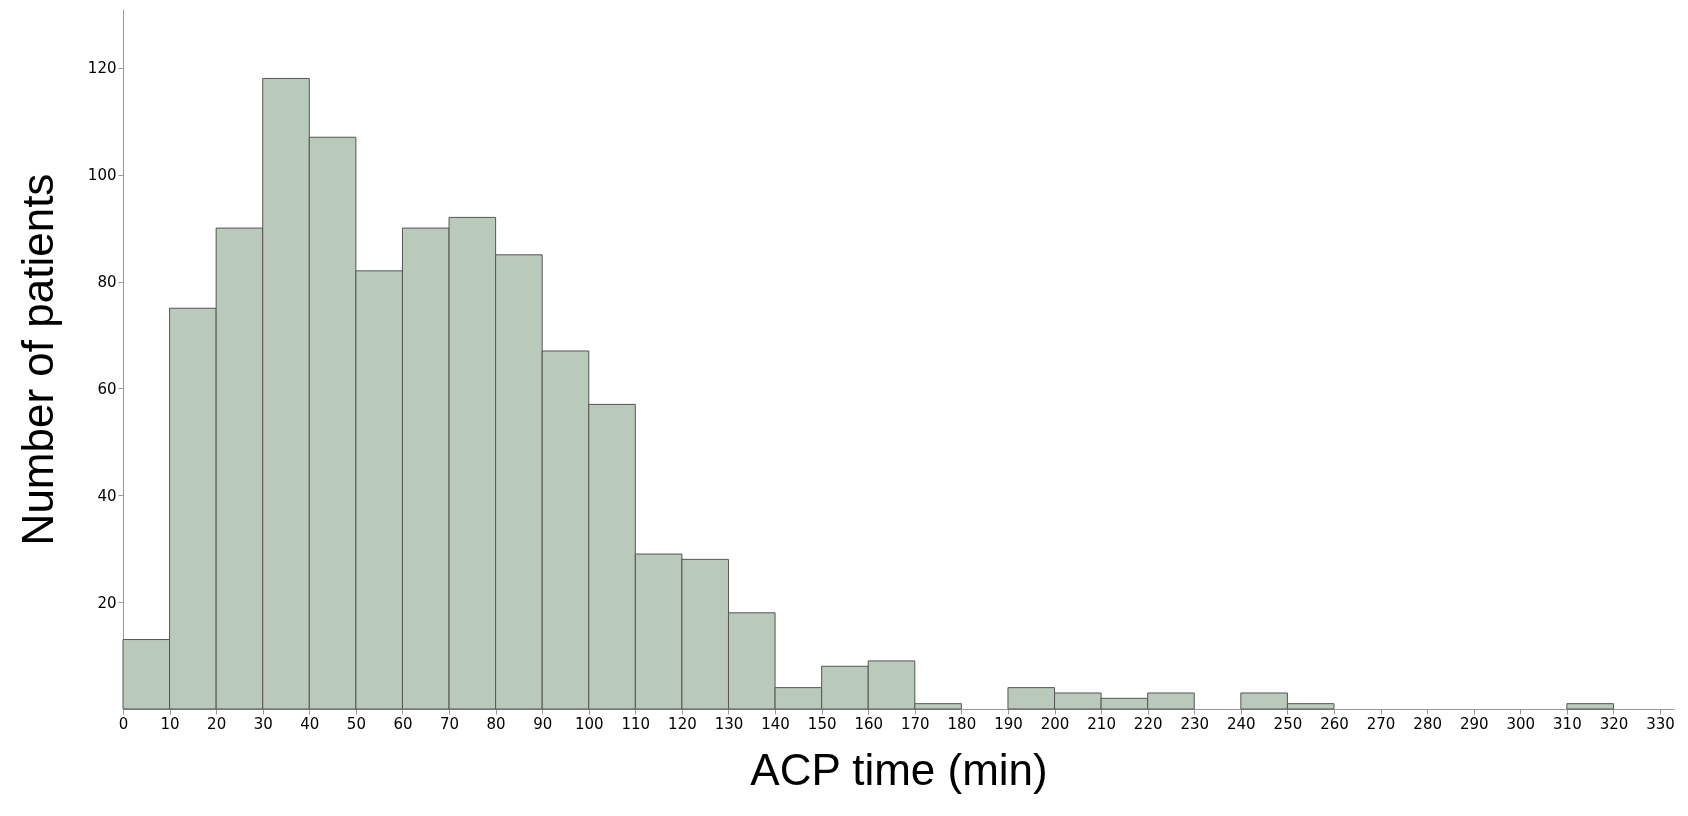 The width and height of the screenshot is (1688, 816). I want to click on x-tick-label: 210, so click(1101, 723).